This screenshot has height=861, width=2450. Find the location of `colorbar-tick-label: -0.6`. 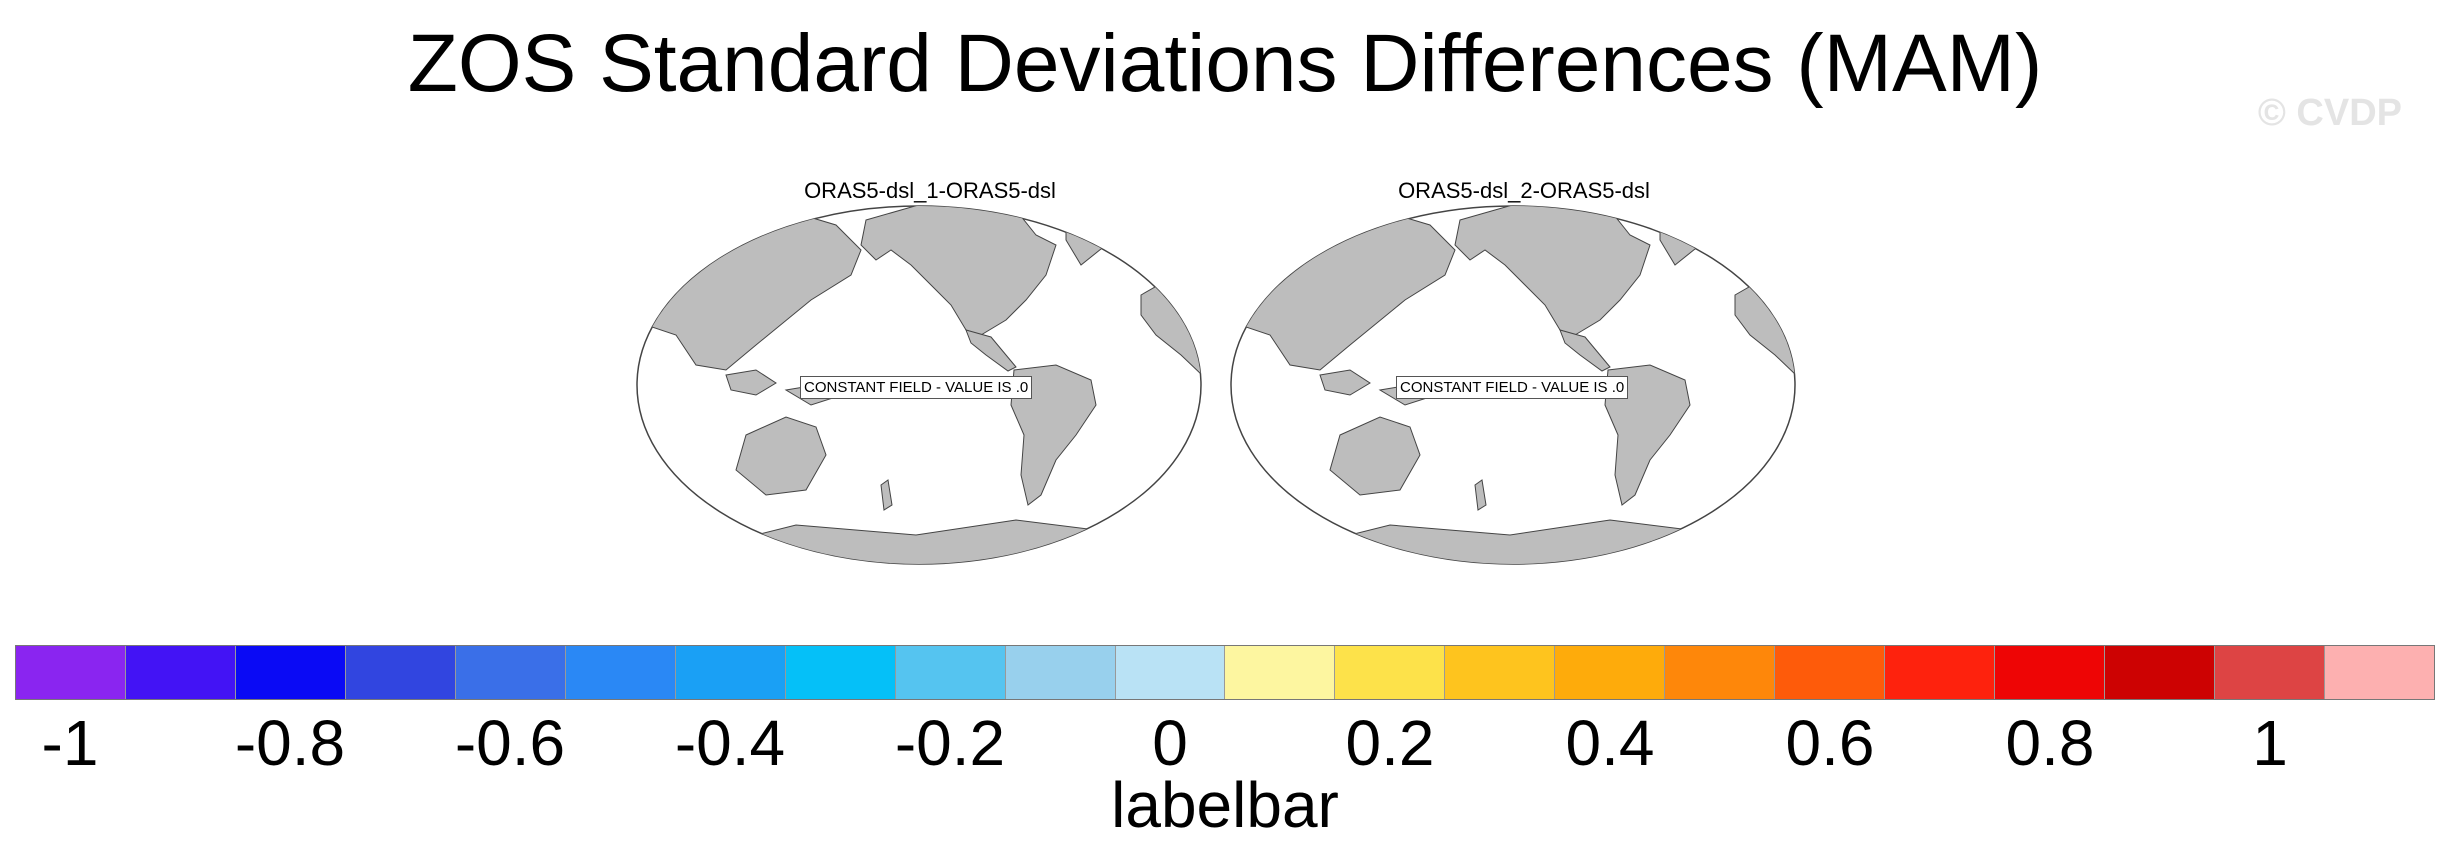

colorbar-tick-label: -0.6 is located at coordinates (510, 743).